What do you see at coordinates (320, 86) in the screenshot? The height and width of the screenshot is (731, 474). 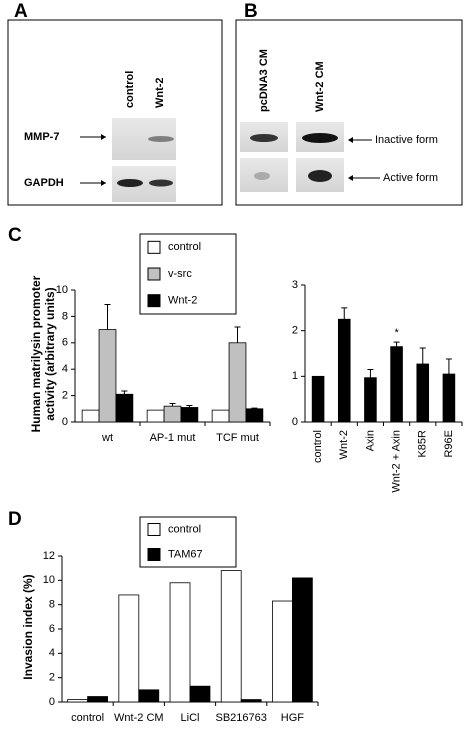 I see `lane-label: Wnt-2 CM` at bounding box center [320, 86].